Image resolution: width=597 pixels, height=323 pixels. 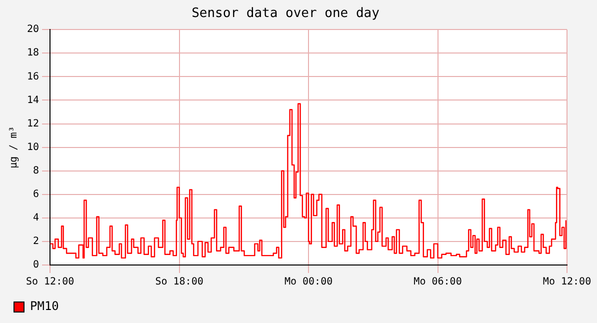 What do you see at coordinates (33, 100) in the screenshot?
I see `y-tick-label: 14` at bounding box center [33, 100].